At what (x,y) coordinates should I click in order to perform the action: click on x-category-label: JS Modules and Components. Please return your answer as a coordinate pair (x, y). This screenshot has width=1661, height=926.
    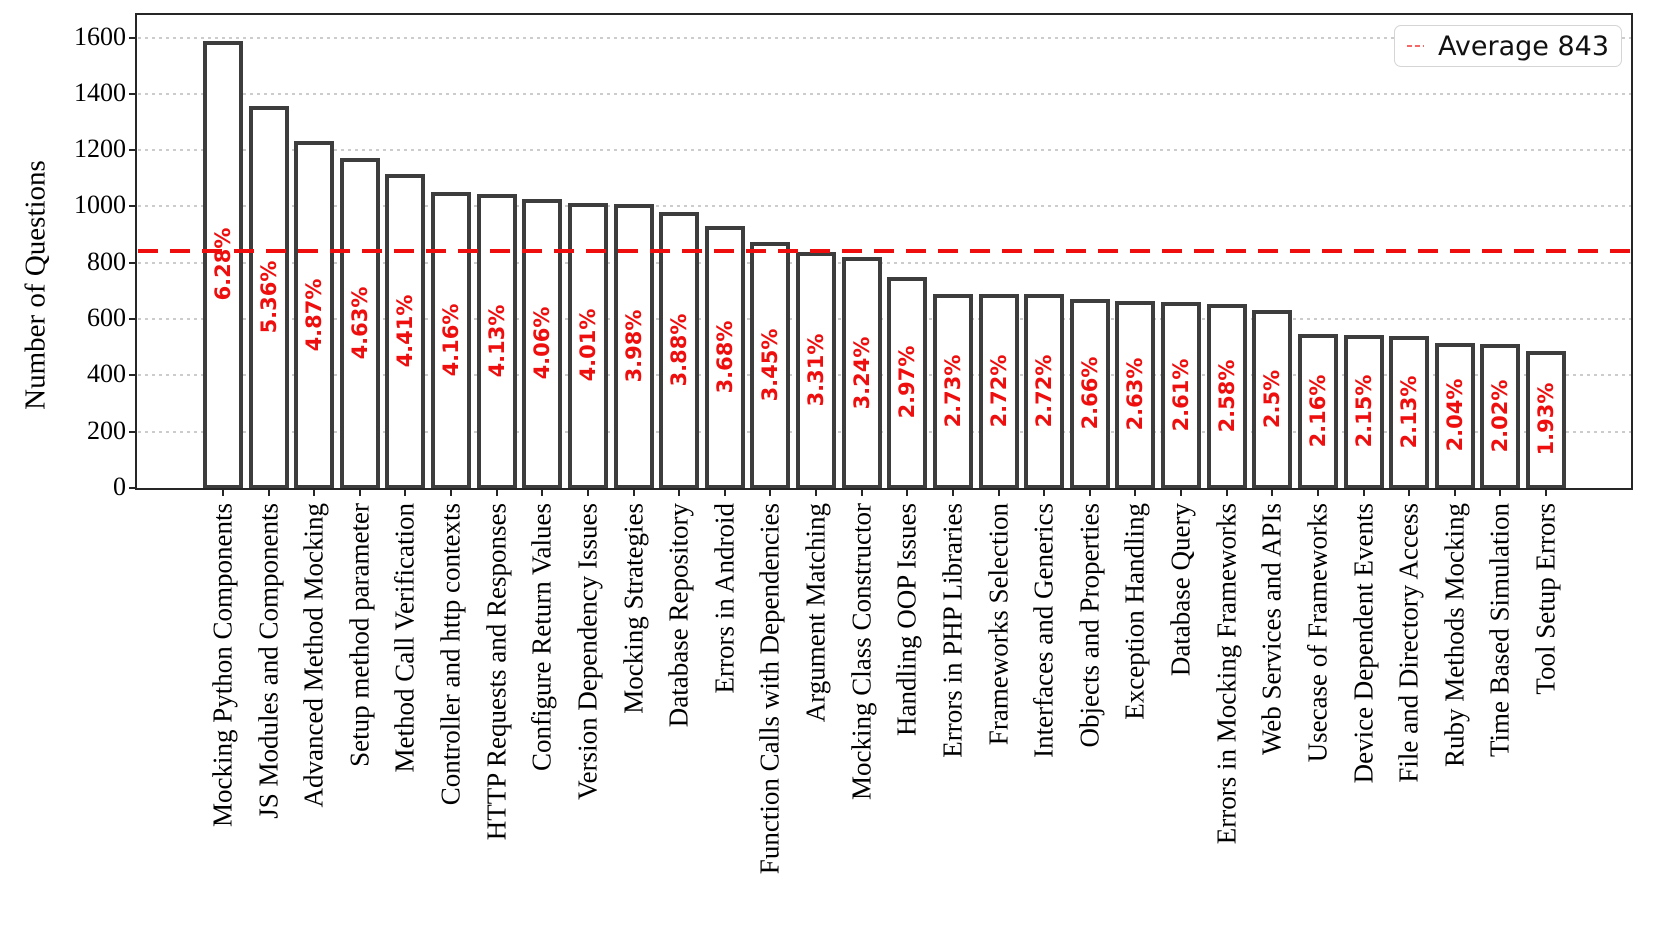
    Looking at the image, I should click on (268, 661).